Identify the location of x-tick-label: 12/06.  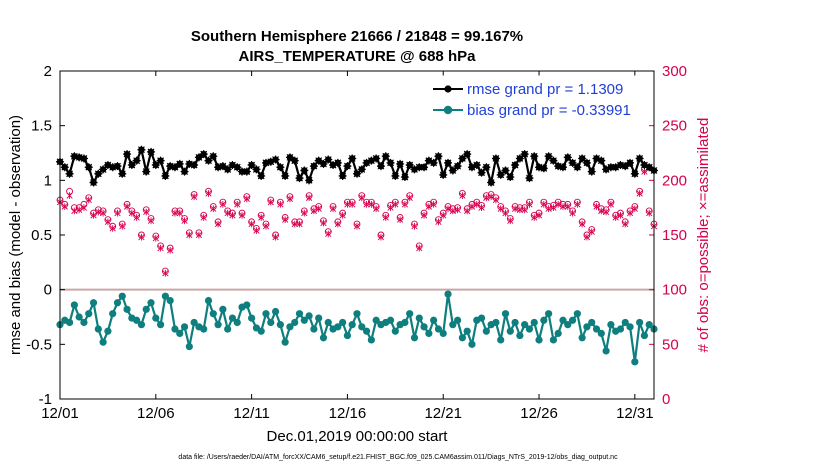
(156, 413).